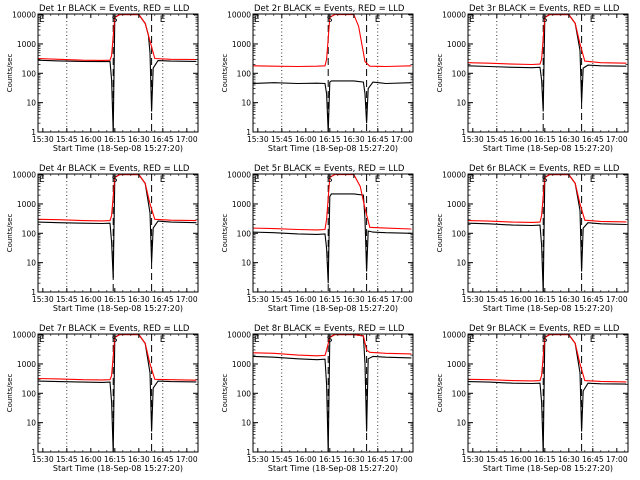  I want to click on panel-title: Det 8r BLACK = Events, RED = LLD, so click(329, 329).